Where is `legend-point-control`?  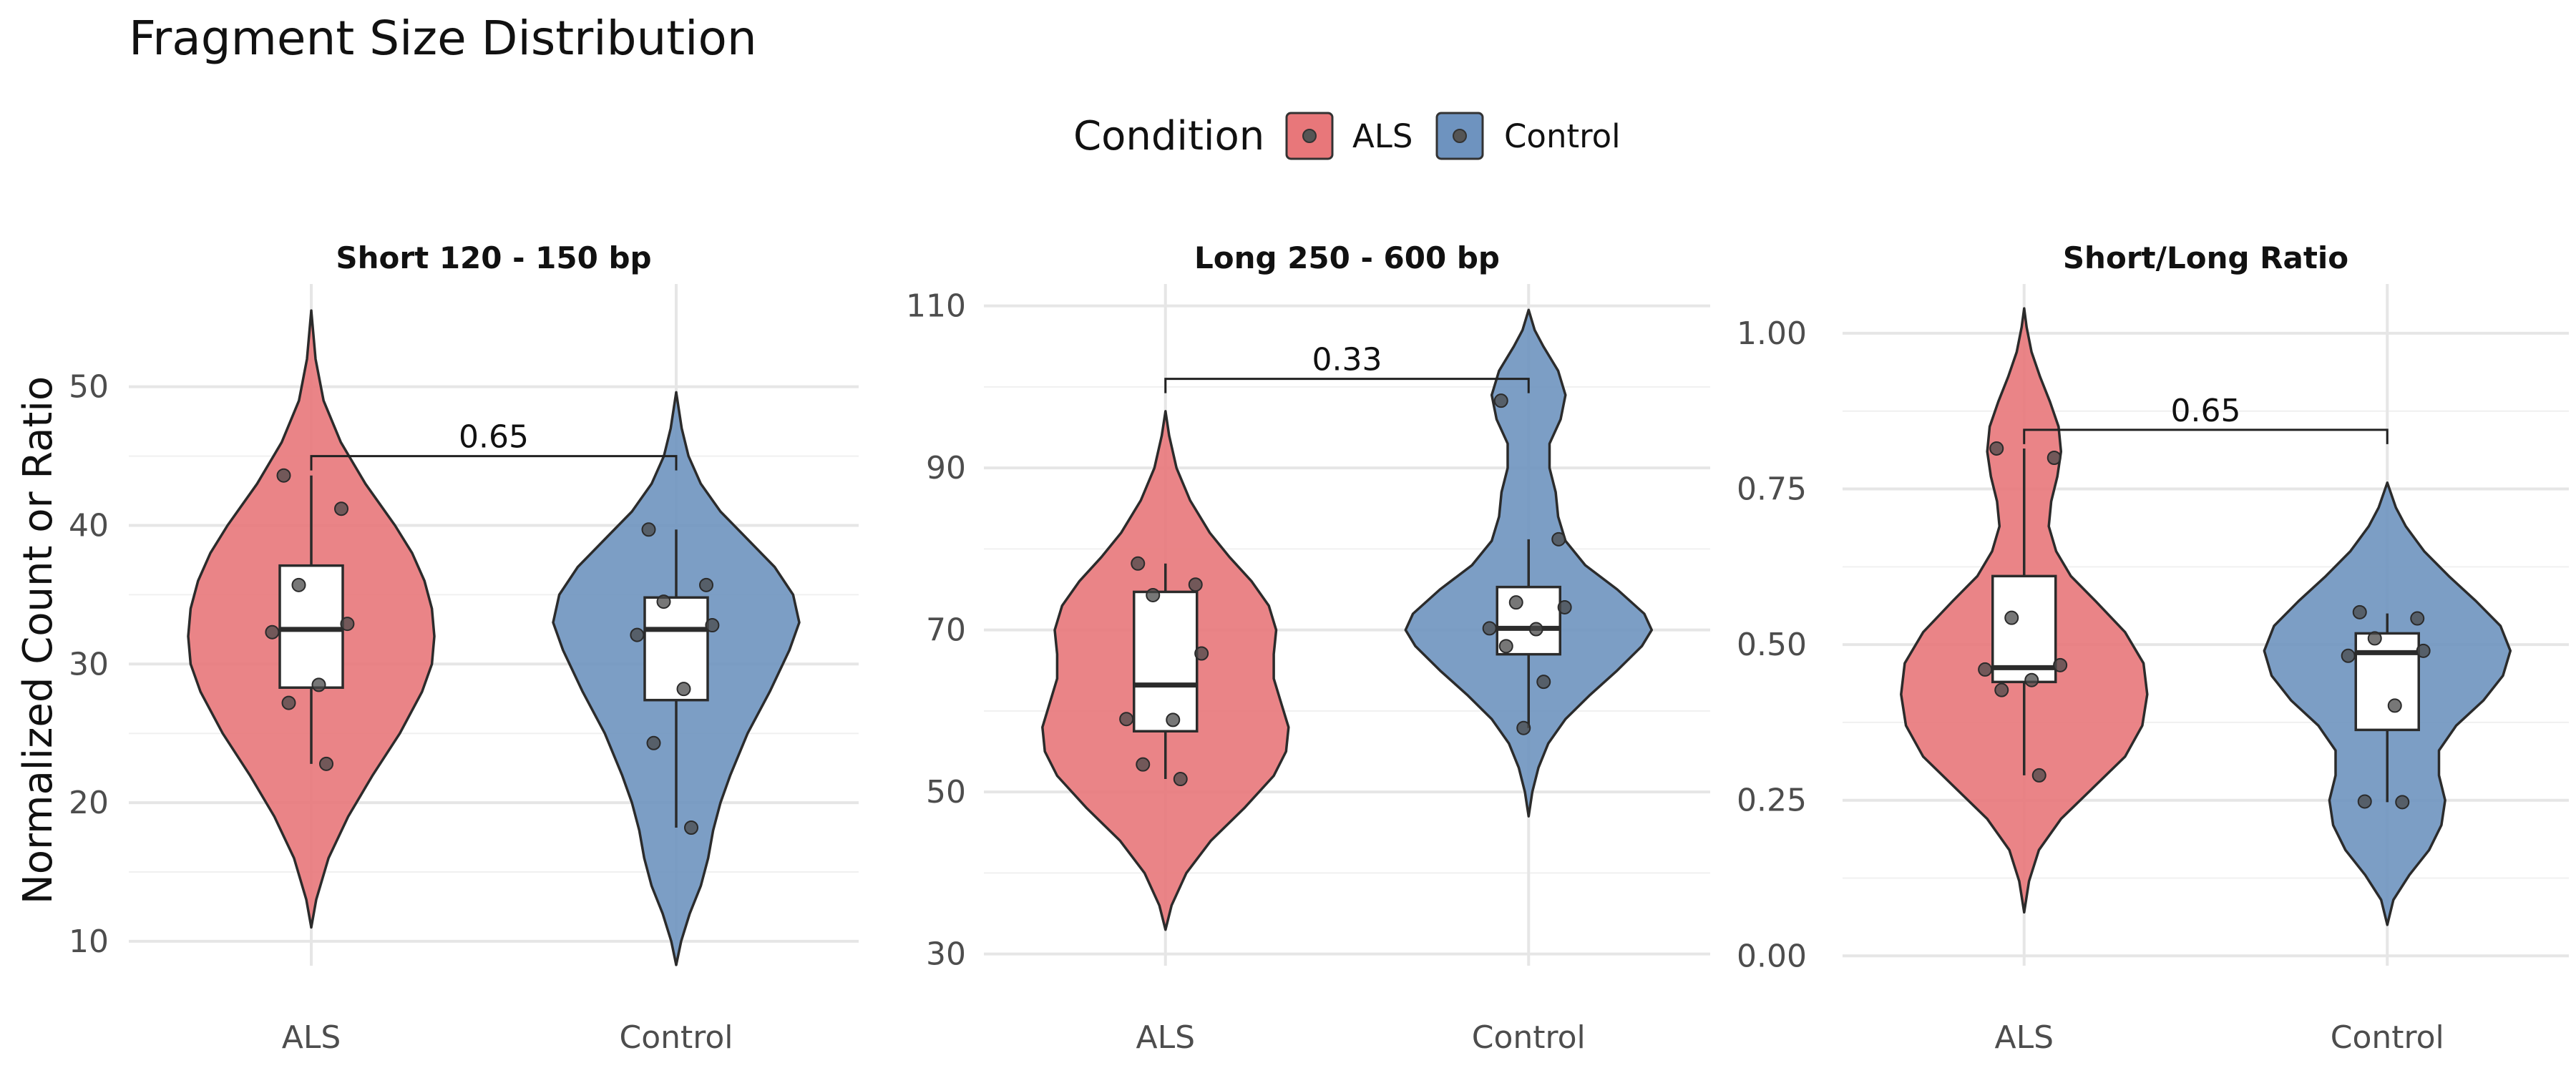
legend-point-control is located at coordinates (1460, 136).